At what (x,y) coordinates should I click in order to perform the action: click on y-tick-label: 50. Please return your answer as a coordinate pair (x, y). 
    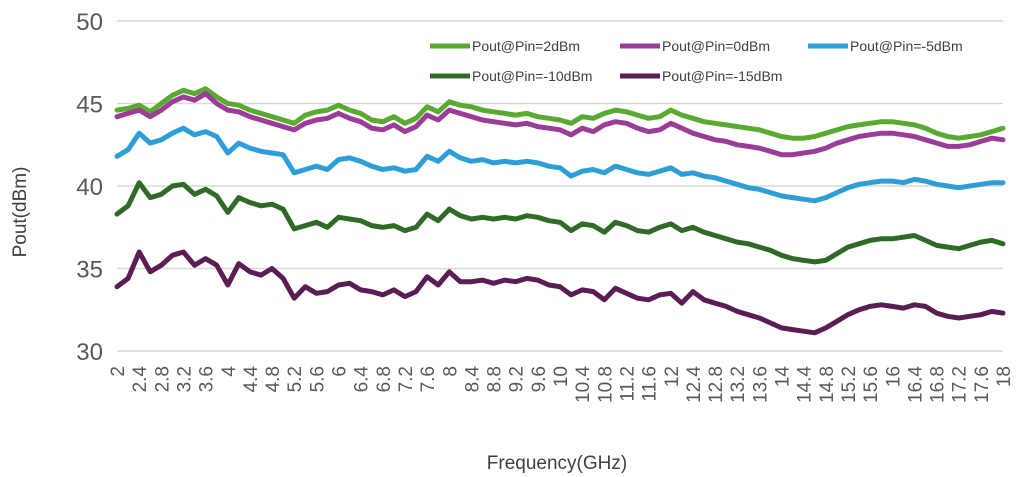
    Looking at the image, I should click on (89, 22).